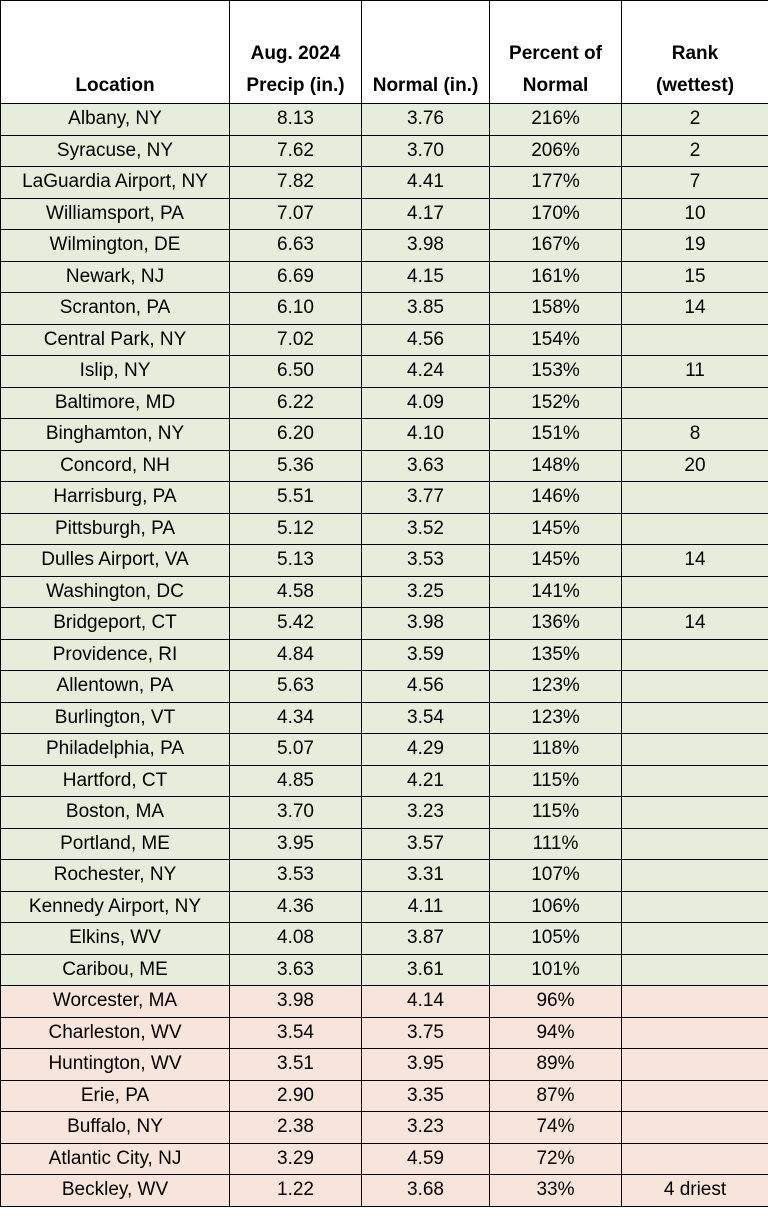 This screenshot has height=1224, width=768. Describe the element at coordinates (425, 85) in the screenshot. I see `header-normal-label: Normal (in.)` at that location.